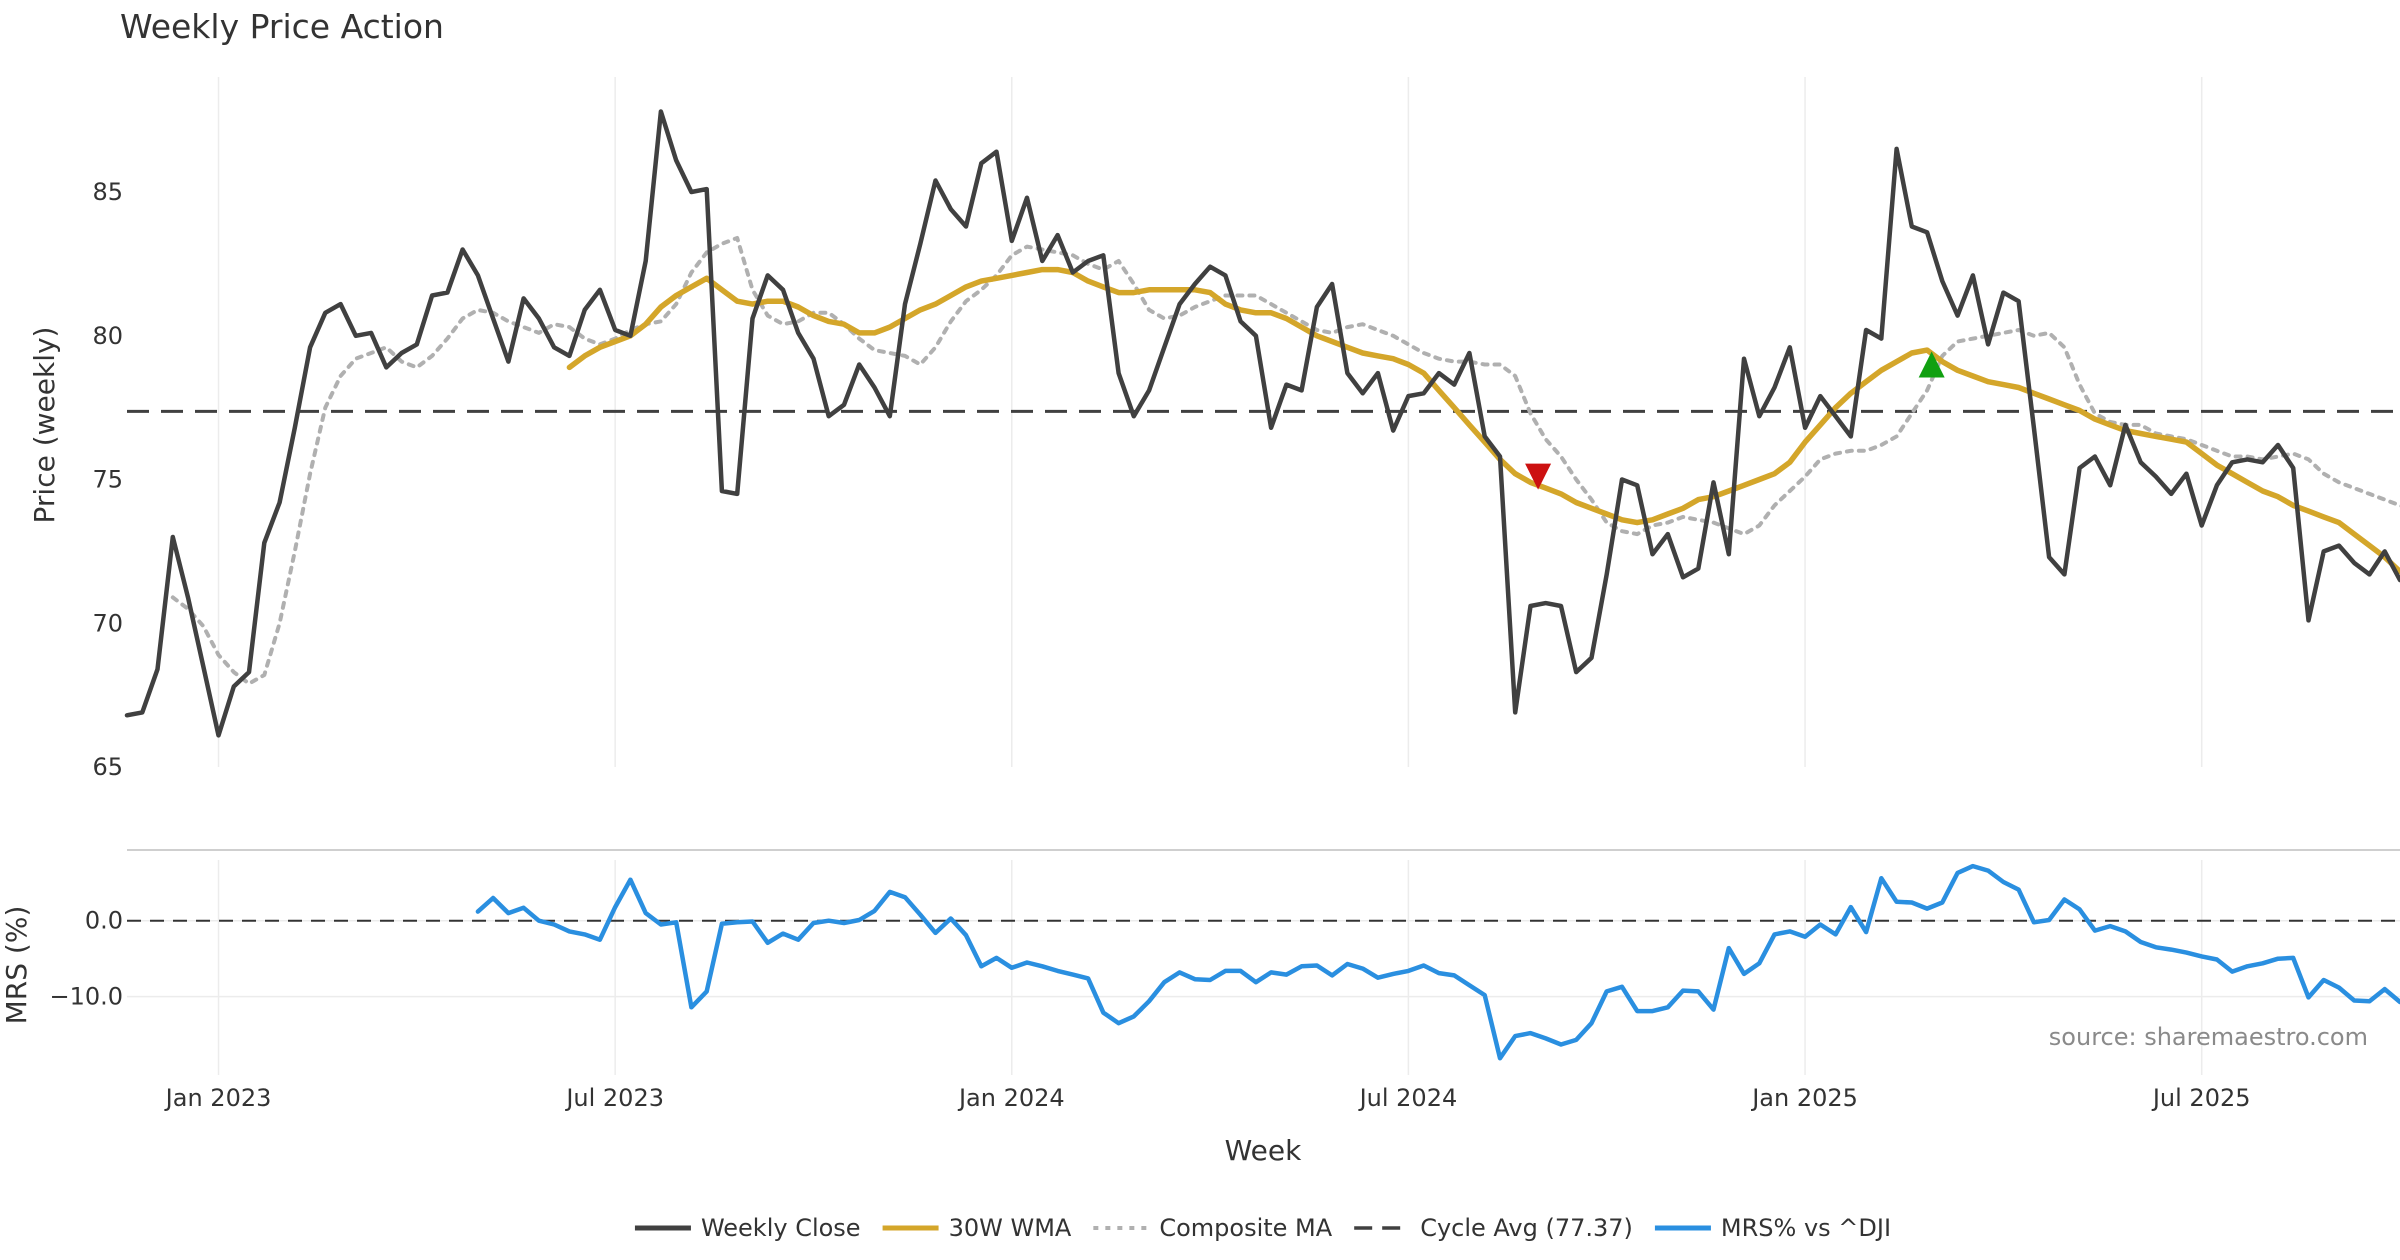 This screenshot has width=2400, height=1260. I want to click on mrs-axis-title: MRS (%), so click(16, 965).